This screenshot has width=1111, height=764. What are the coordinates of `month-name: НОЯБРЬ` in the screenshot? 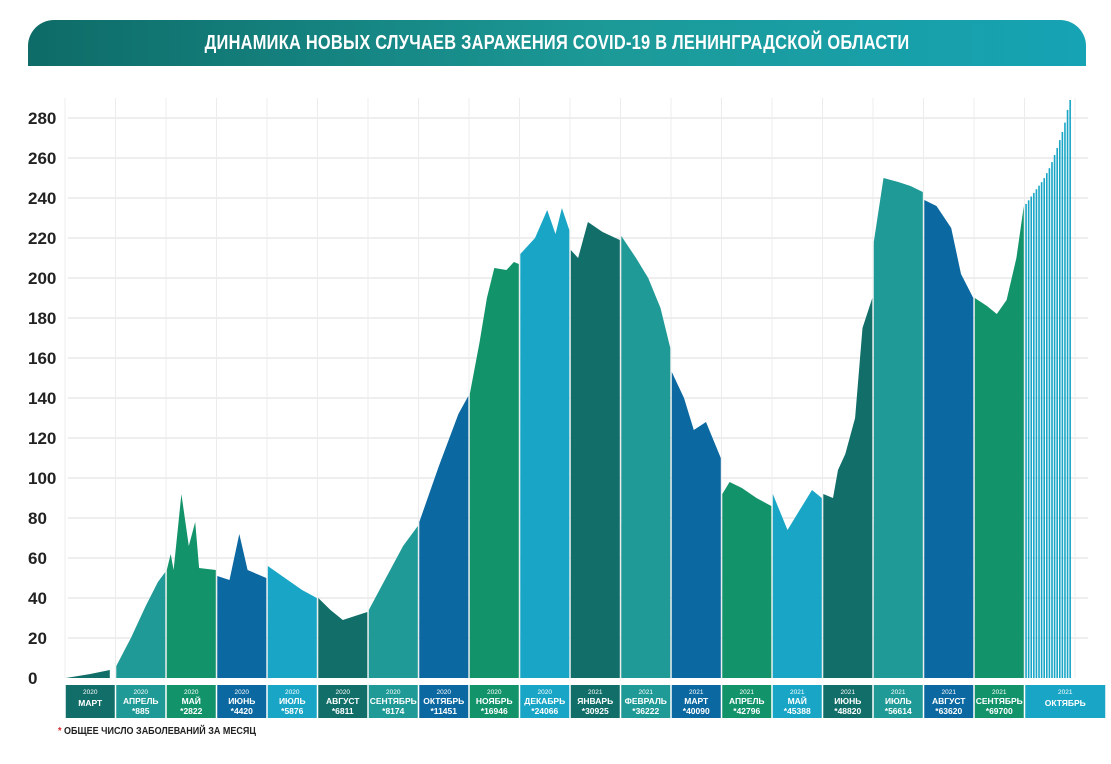 It's located at (494, 701).